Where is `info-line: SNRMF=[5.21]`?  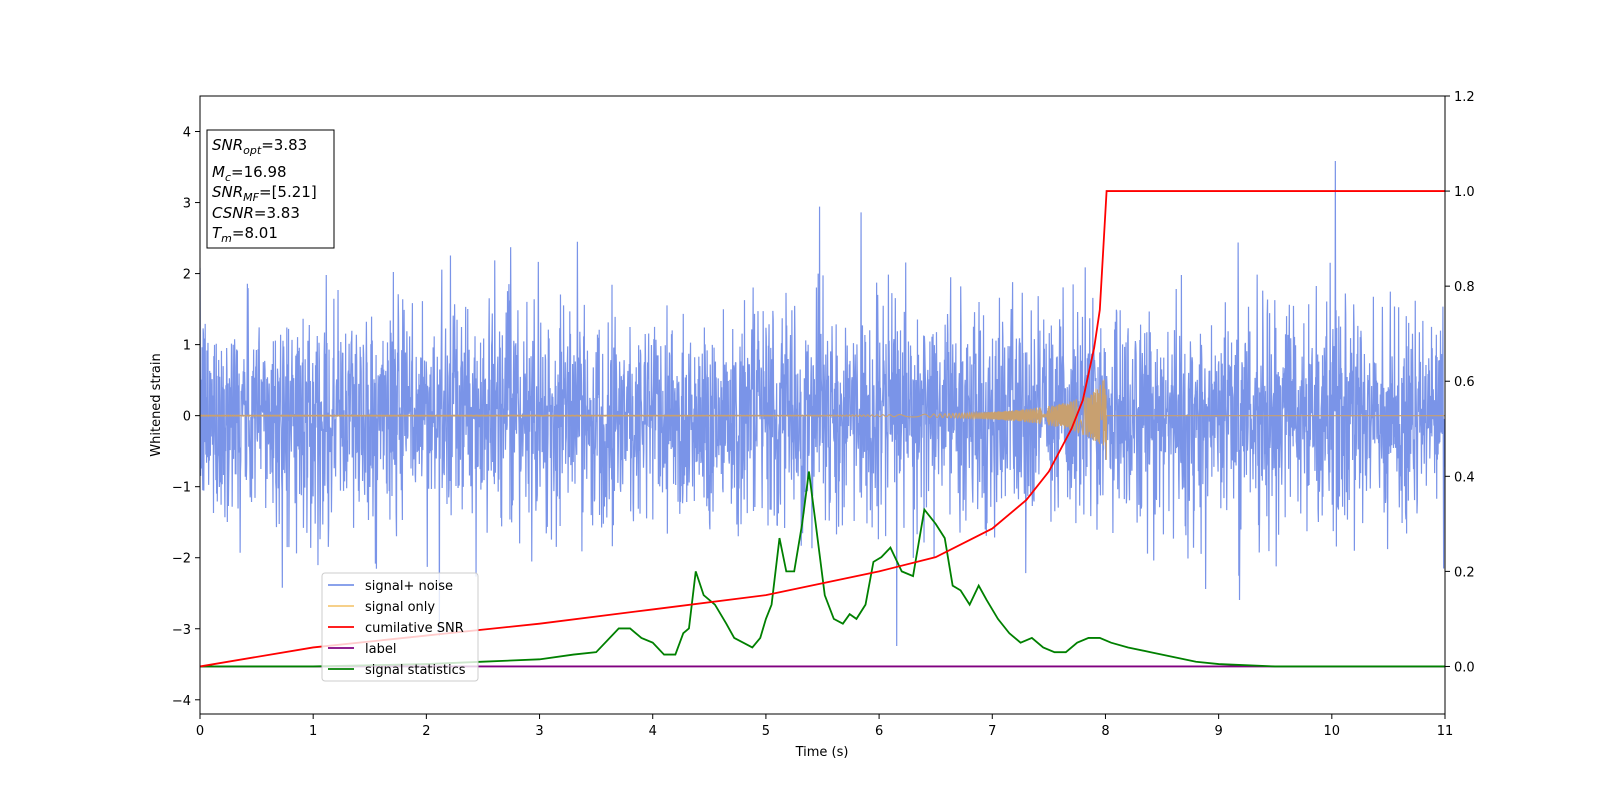
info-line: SNRMF=[5.21] is located at coordinates (264, 193).